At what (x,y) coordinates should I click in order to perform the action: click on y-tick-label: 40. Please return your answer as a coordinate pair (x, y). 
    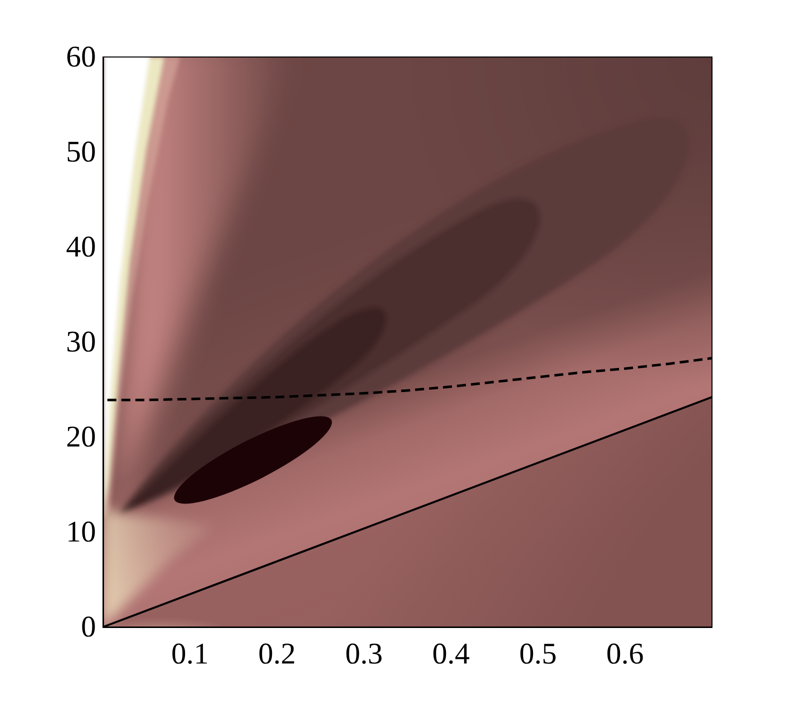
    Looking at the image, I should click on (81, 247).